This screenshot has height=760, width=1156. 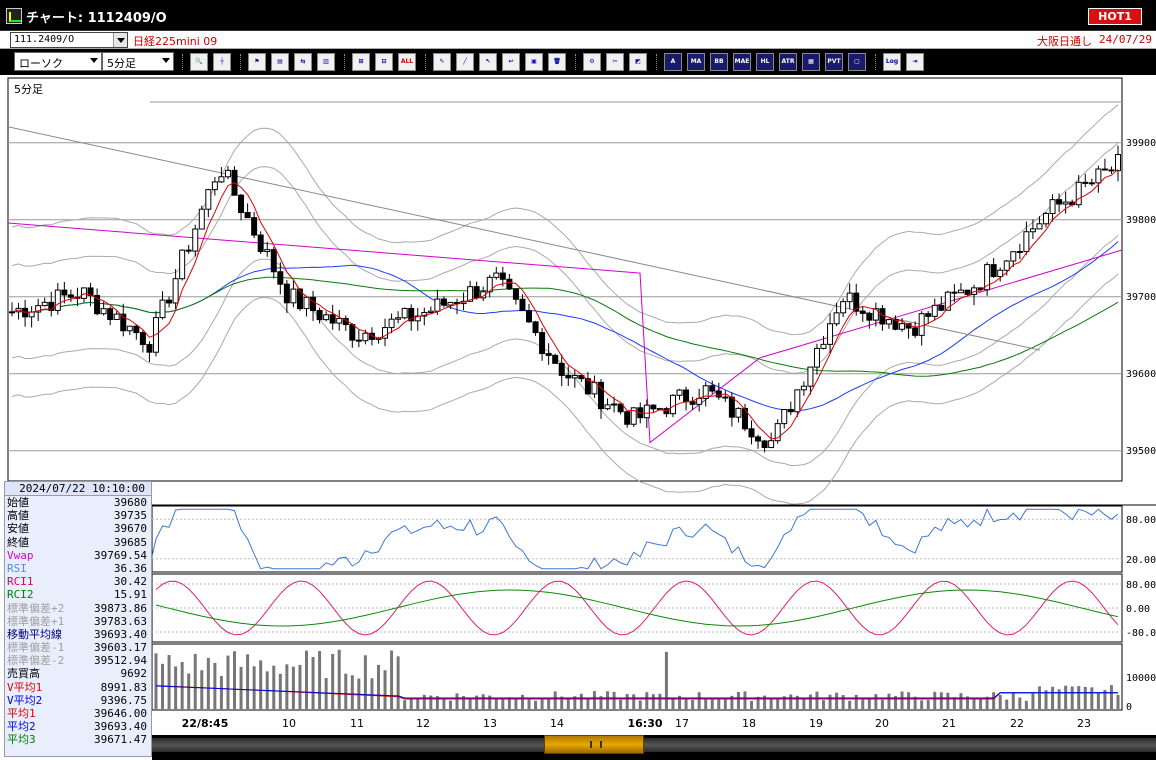 What do you see at coordinates (1141, 678) in the screenshot?
I see `volume-tick-label: 10000` at bounding box center [1141, 678].